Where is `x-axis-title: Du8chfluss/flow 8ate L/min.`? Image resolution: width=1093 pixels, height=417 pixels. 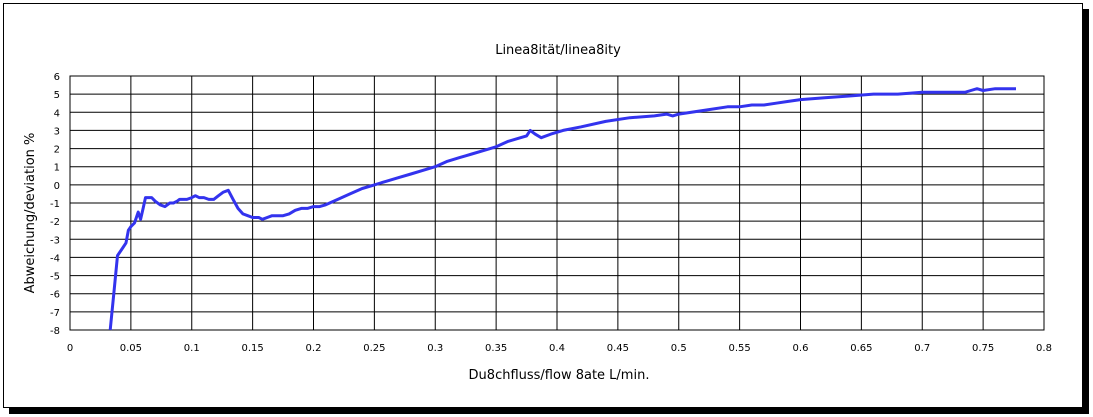
x-axis-title: Du8chfluss/flow 8ate L/min. is located at coordinates (559, 375).